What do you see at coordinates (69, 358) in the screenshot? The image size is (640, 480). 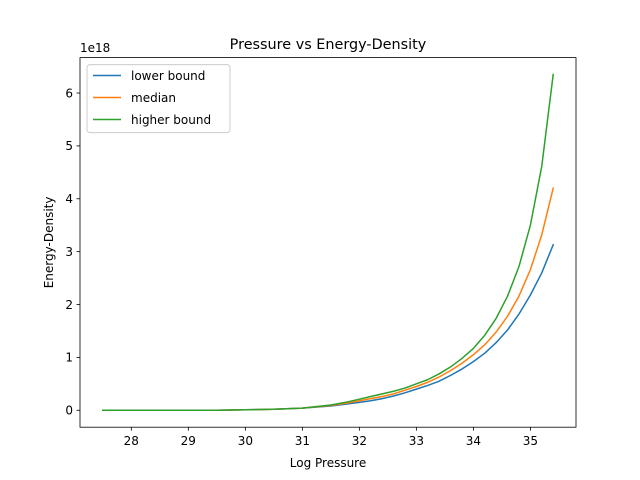 I see `y-tick-label: 1` at bounding box center [69, 358].